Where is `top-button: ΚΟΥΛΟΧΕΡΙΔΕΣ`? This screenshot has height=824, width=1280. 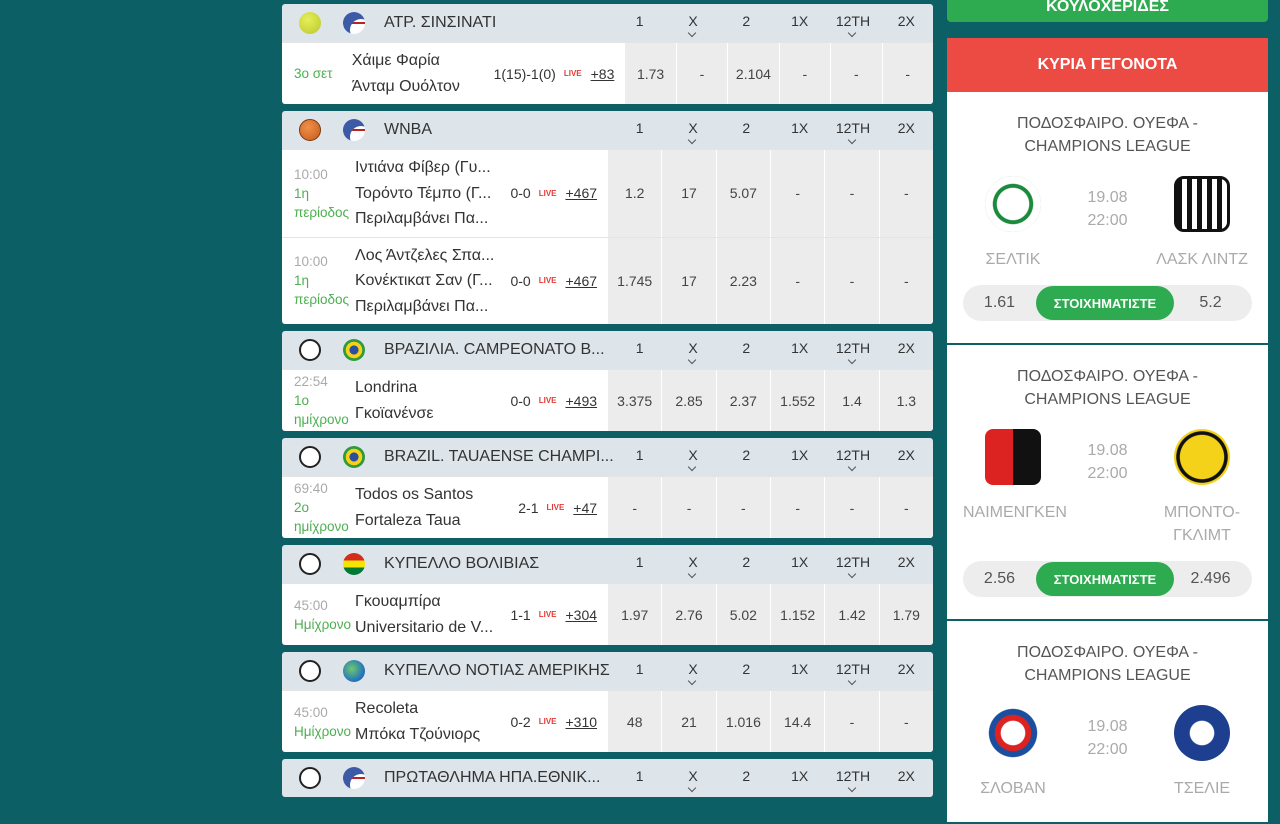
top-button: ΚΟΥΛΟΧΕΡΙΔΕΣ is located at coordinates (1107, 11).